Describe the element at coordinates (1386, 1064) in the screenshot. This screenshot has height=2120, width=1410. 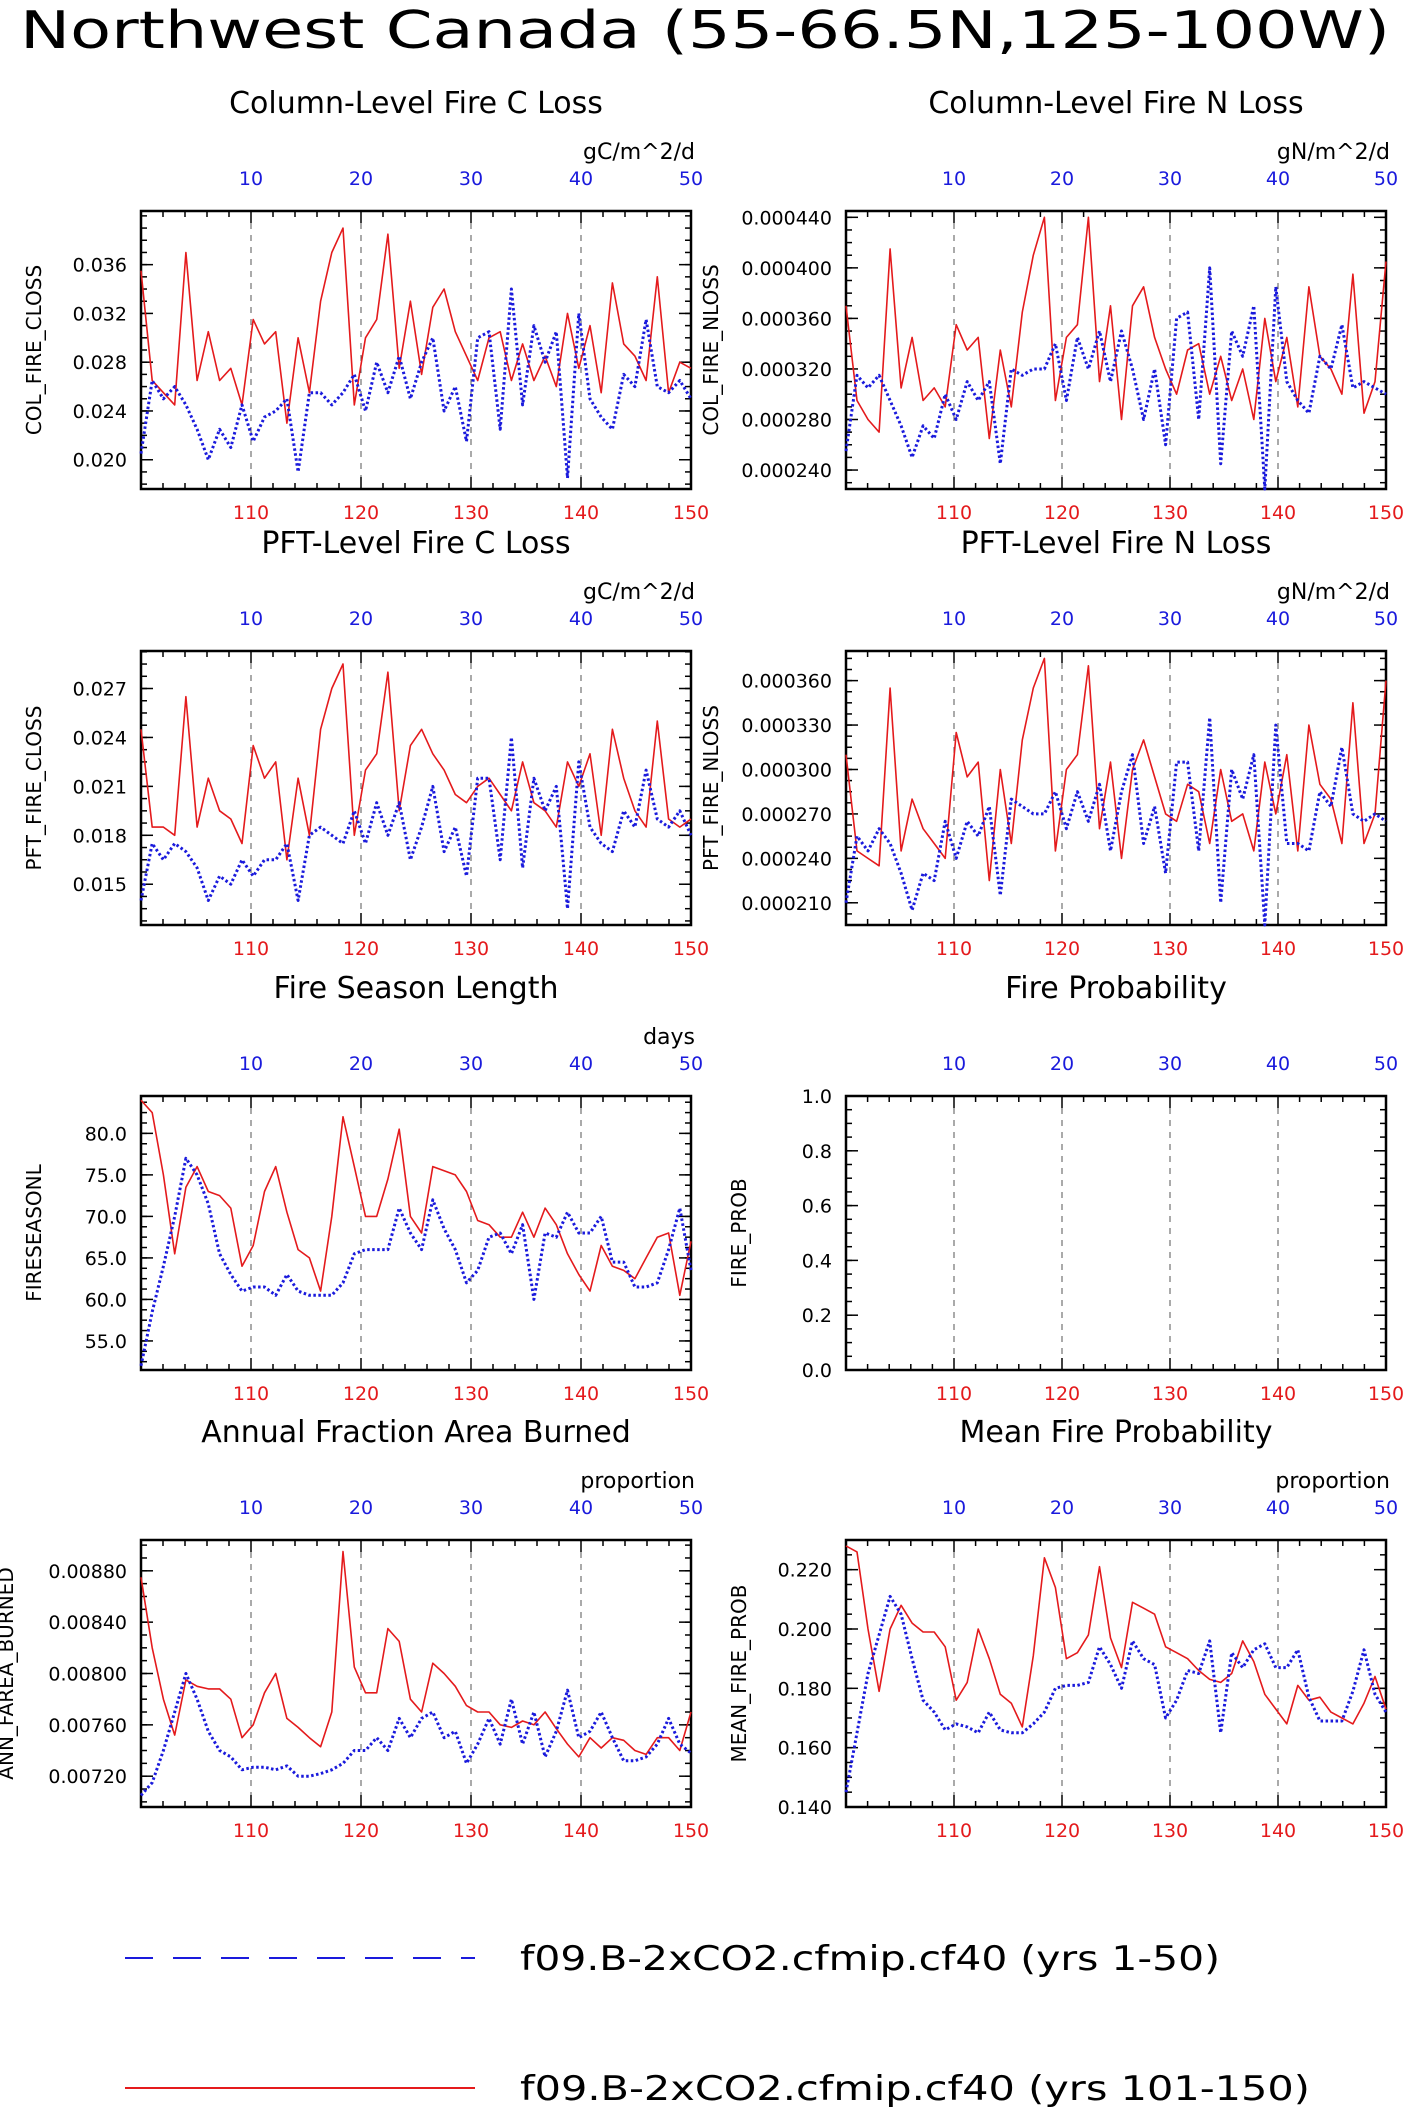
I see `chart-6-xlabel-top: 50` at that location.